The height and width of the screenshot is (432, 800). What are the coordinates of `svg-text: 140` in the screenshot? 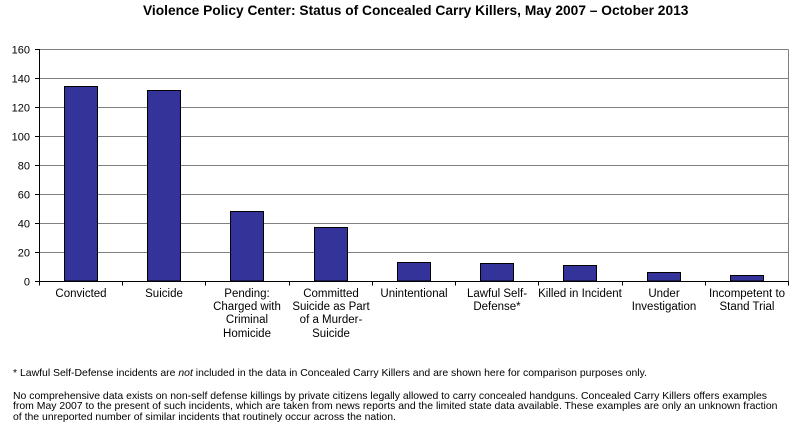 It's located at (21, 80).